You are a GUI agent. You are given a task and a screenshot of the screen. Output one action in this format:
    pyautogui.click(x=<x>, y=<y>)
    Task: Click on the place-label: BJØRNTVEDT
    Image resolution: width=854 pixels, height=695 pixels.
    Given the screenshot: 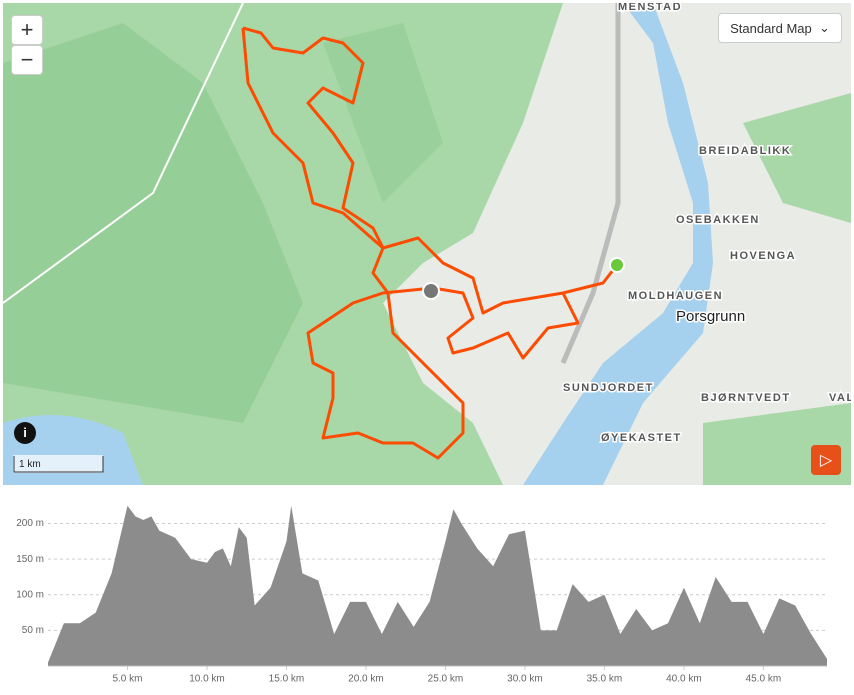 What is the action you would take?
    pyautogui.click(x=746, y=398)
    